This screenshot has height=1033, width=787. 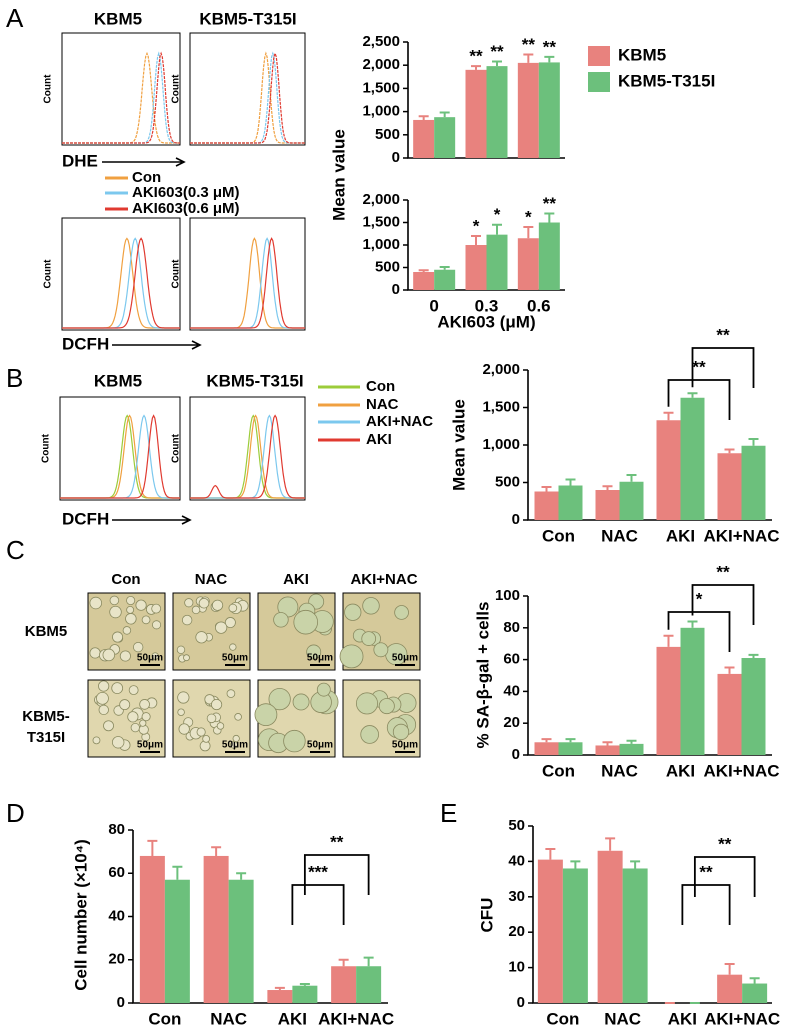 What do you see at coordinates (46, 631) in the screenshot?
I see `row-label: KBM5` at bounding box center [46, 631].